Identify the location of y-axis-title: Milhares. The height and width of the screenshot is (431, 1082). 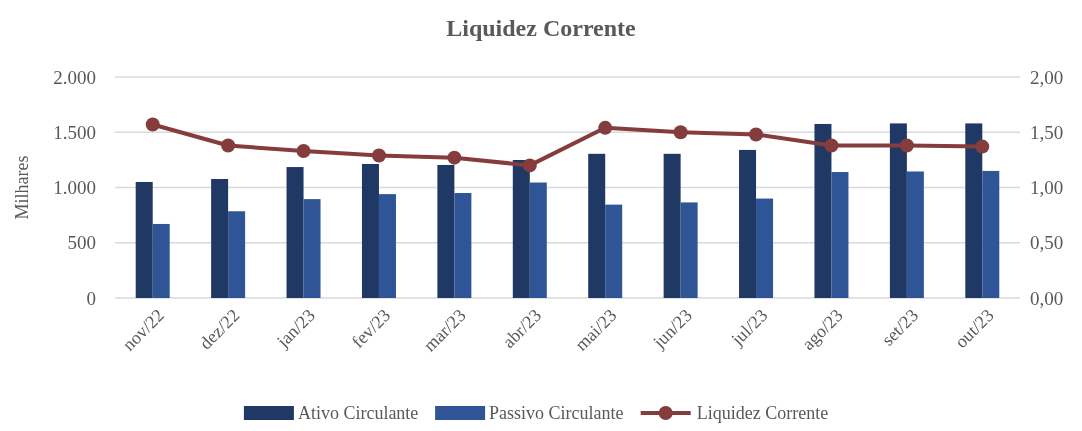
(22, 187).